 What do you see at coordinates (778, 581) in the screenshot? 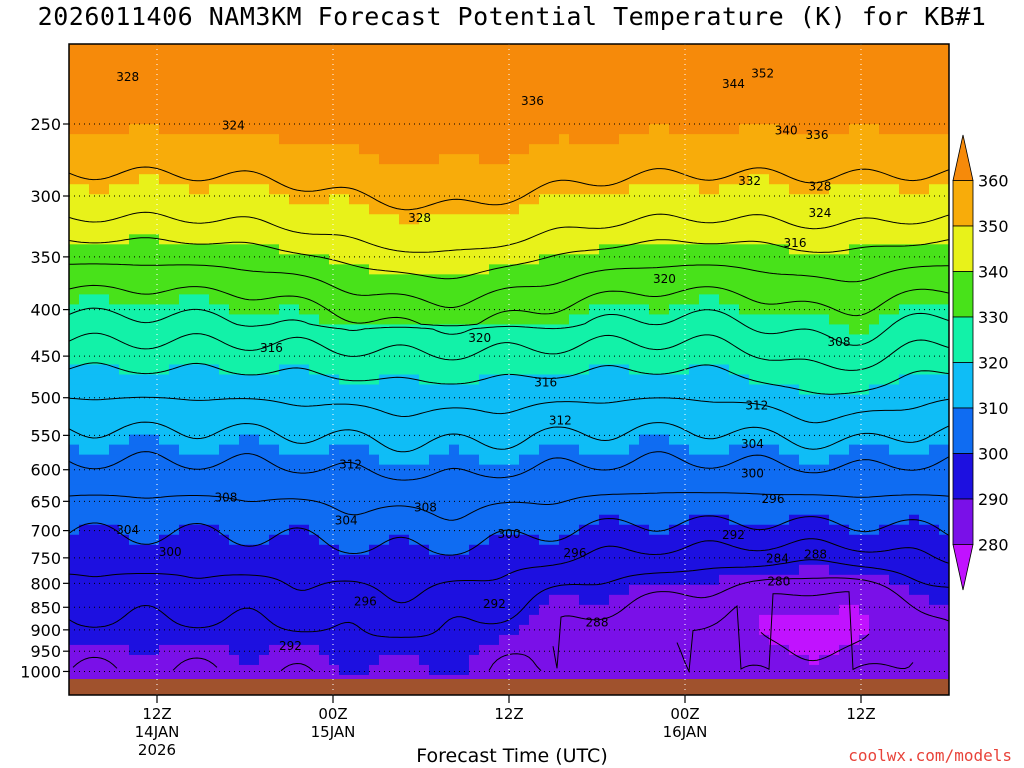
I see `contour-label: 280` at bounding box center [778, 581].